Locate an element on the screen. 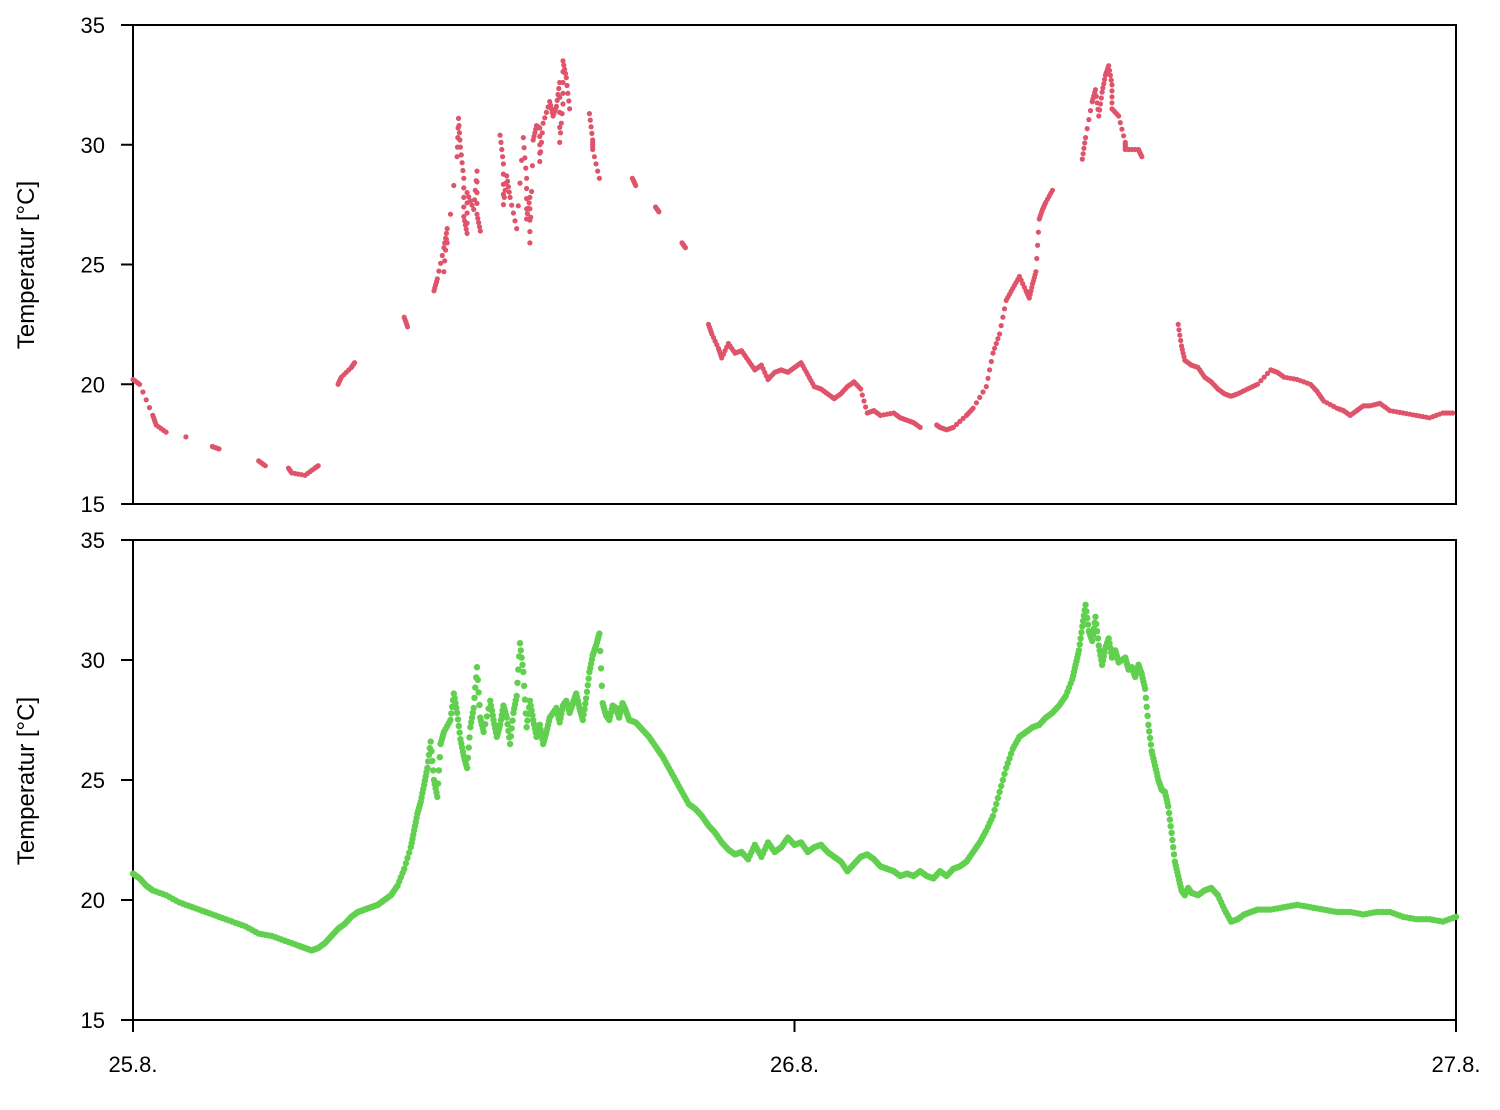 This screenshot has width=1500, height=1110. y-axis-top: 15 20 25 30 35 is located at coordinates (107, 265).